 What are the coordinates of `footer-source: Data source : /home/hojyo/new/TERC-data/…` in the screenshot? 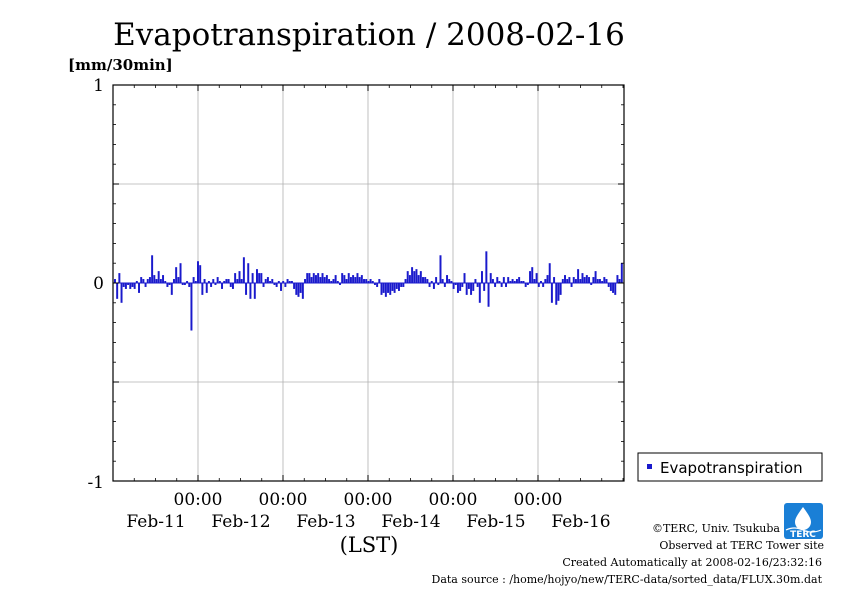 It's located at (627, 579).